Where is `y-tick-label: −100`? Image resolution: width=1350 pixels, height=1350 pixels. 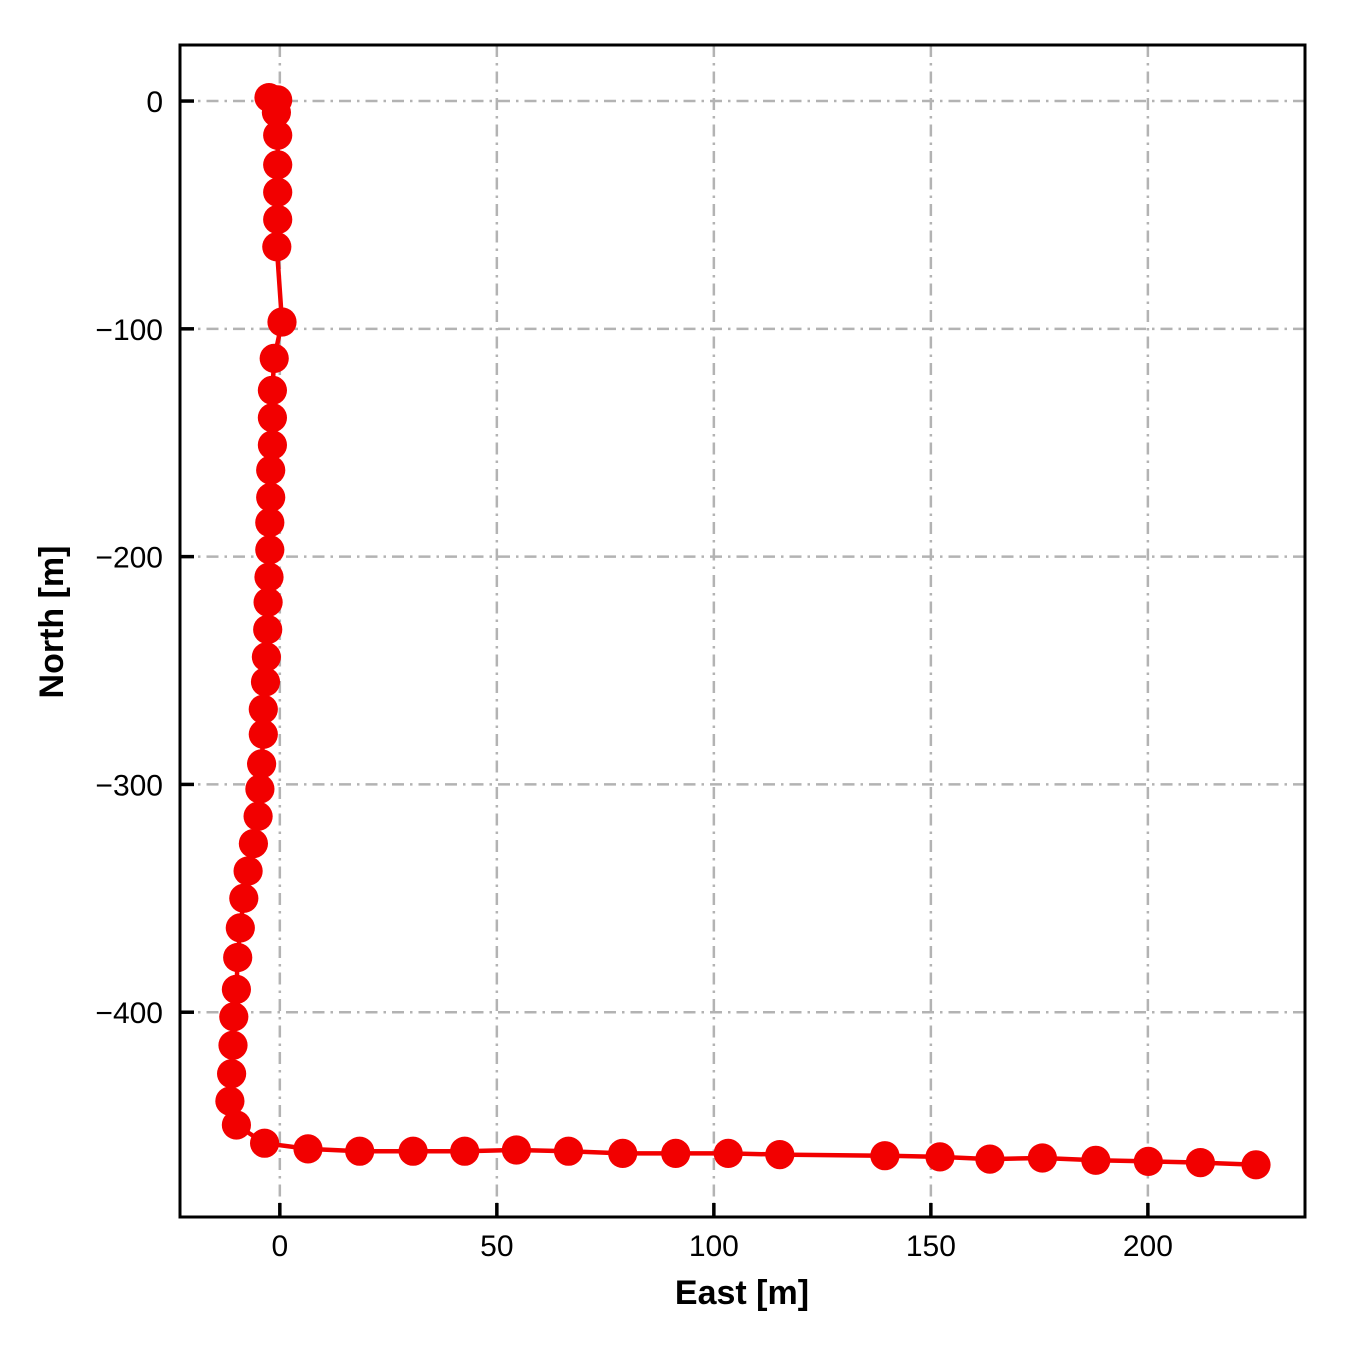
y-tick-label: −100 is located at coordinates (129, 330).